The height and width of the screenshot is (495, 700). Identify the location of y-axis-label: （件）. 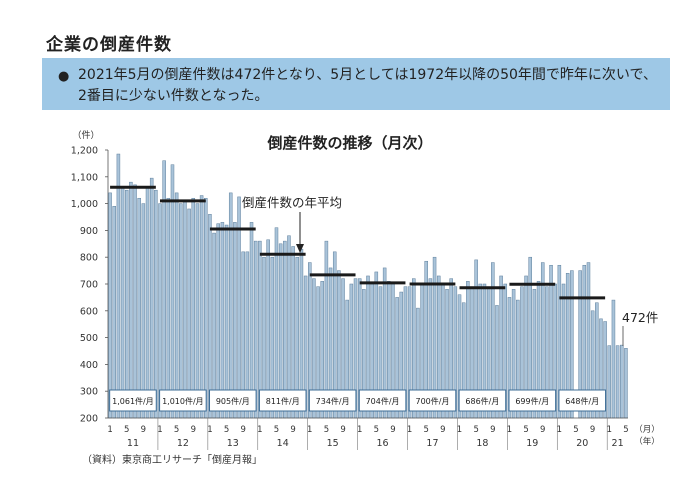
(85, 135).